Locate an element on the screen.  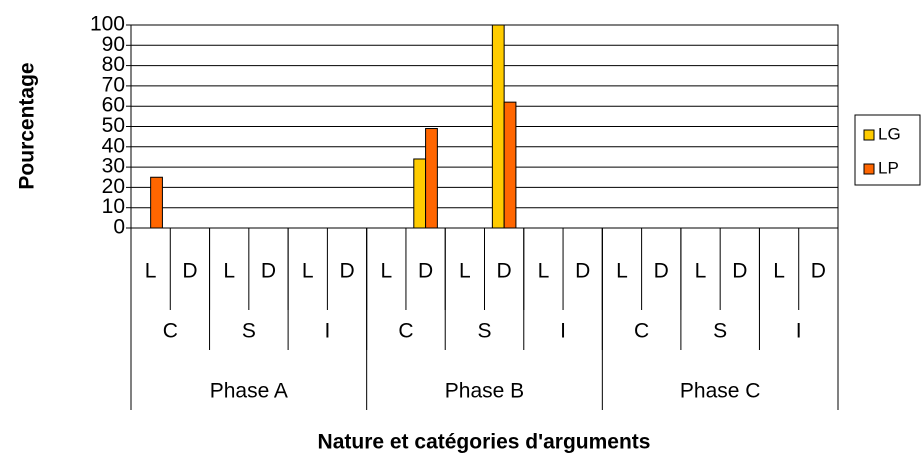
groups-label: Phase C is located at coordinates (720, 391).